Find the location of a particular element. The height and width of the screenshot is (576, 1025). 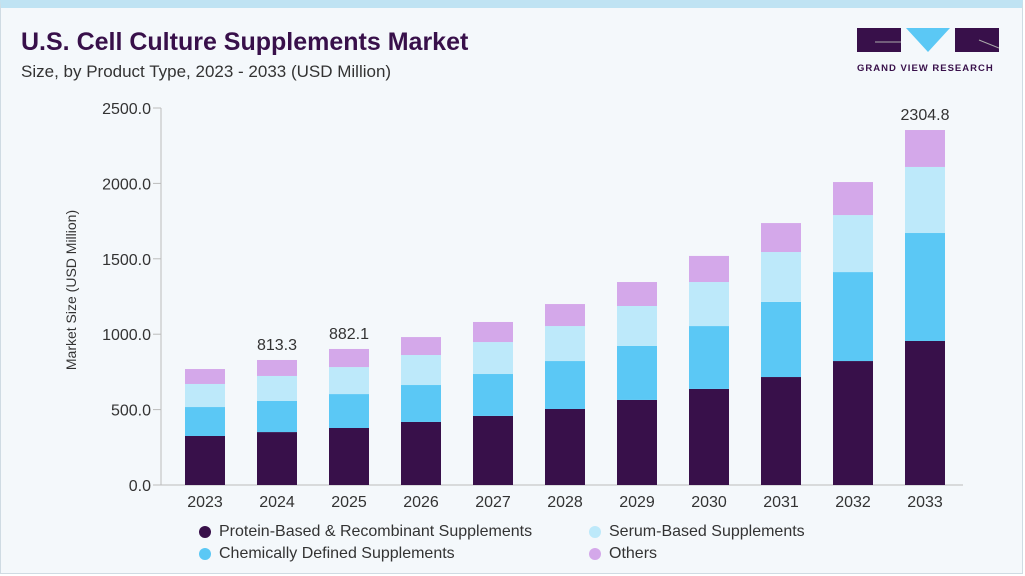

legend-label: Serum-Based Supplements is located at coordinates (707, 531).